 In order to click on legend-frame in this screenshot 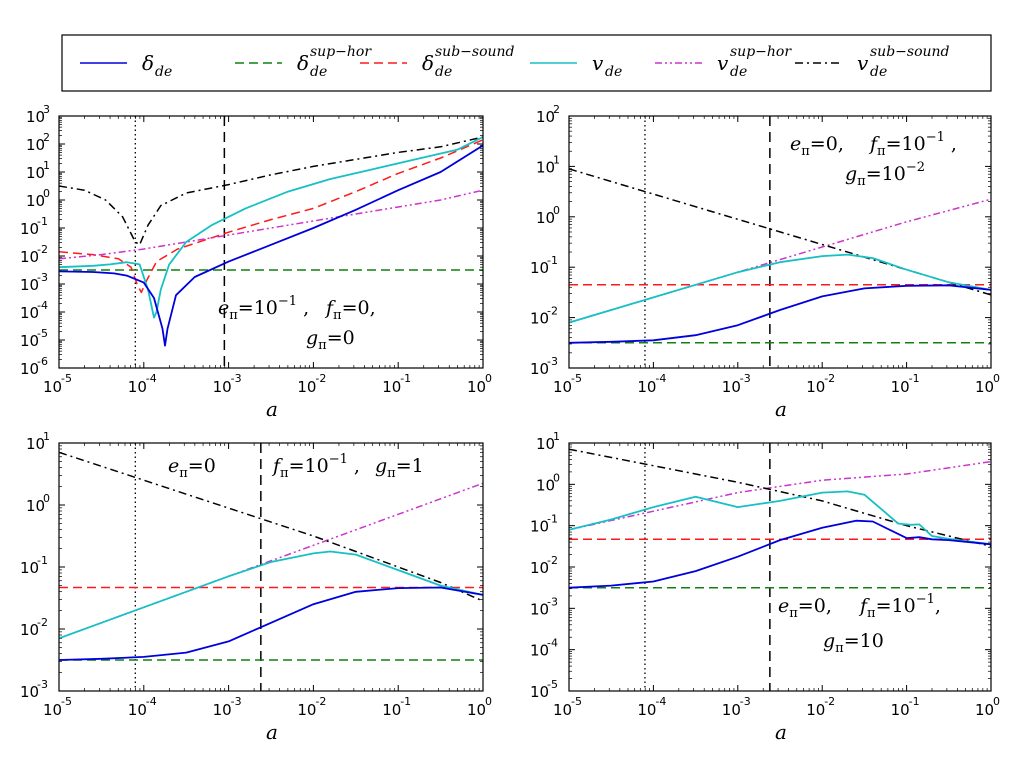, I will do `click(526, 63)`.